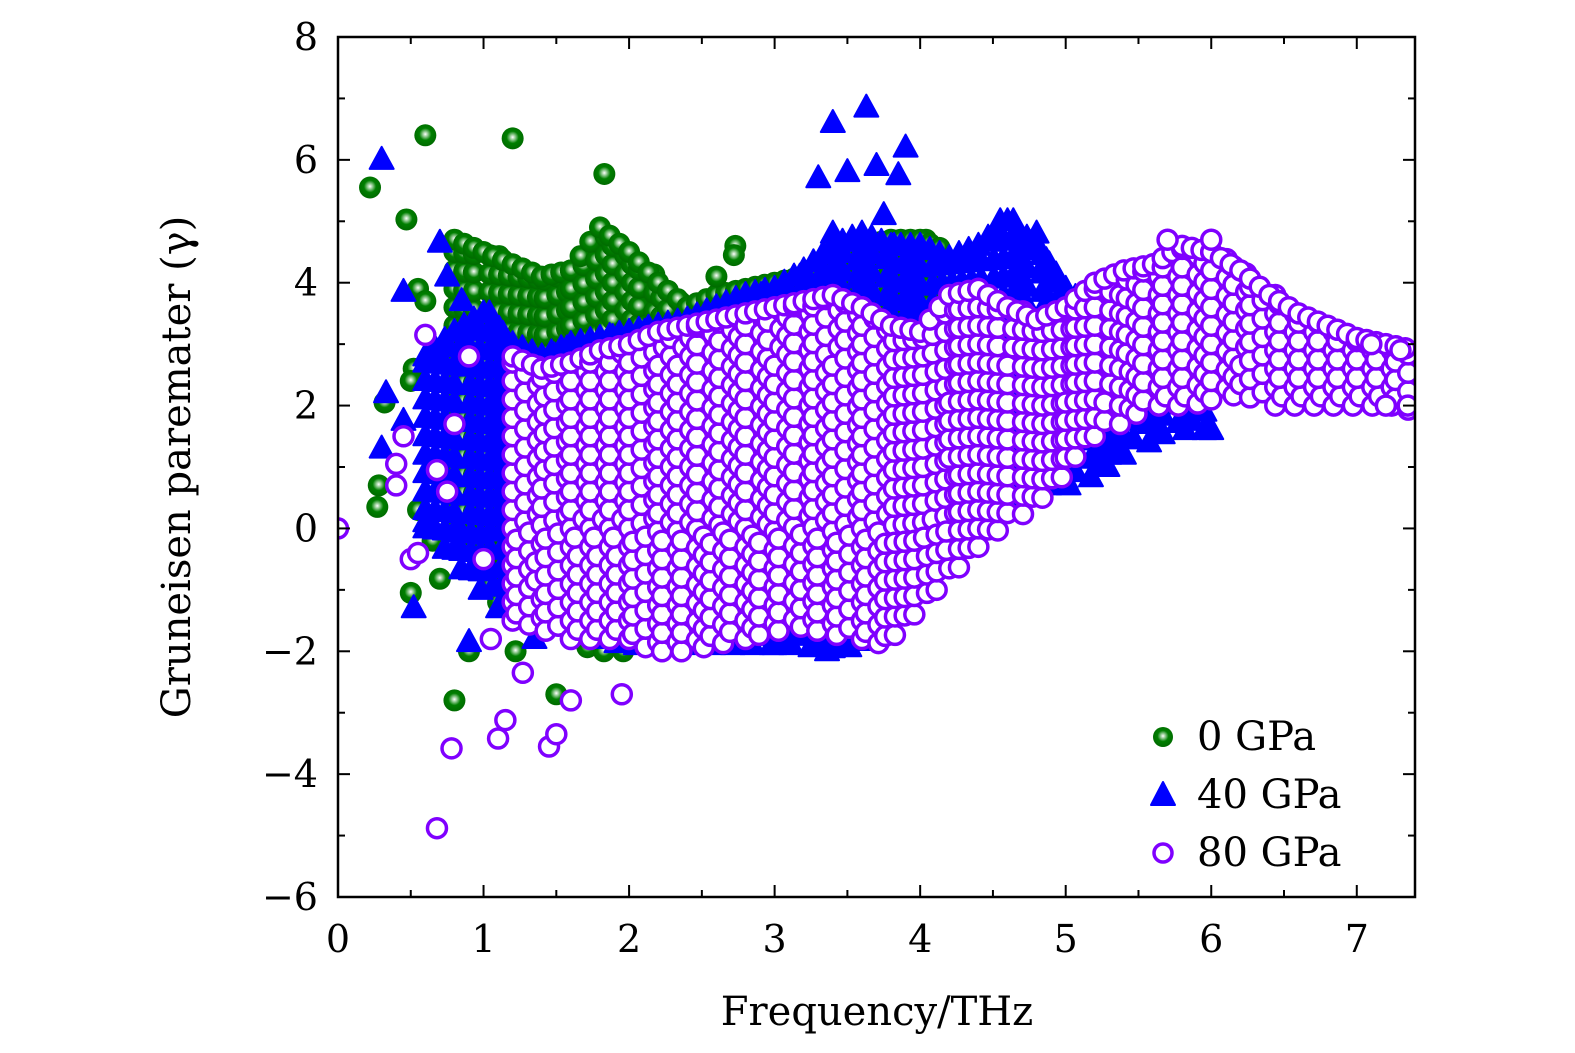 This screenshot has height=1053, width=1575. I want to click on legend-label-80gpa: 80 GPa, so click(1269, 853).